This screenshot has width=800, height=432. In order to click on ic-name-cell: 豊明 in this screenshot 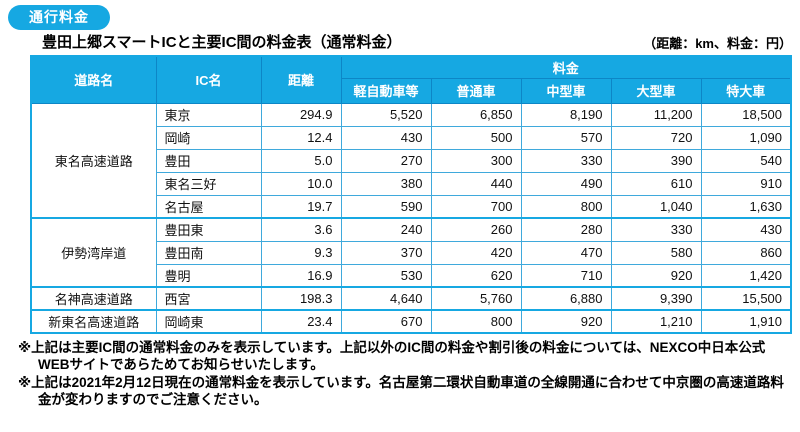, I will do `click(208, 275)`.